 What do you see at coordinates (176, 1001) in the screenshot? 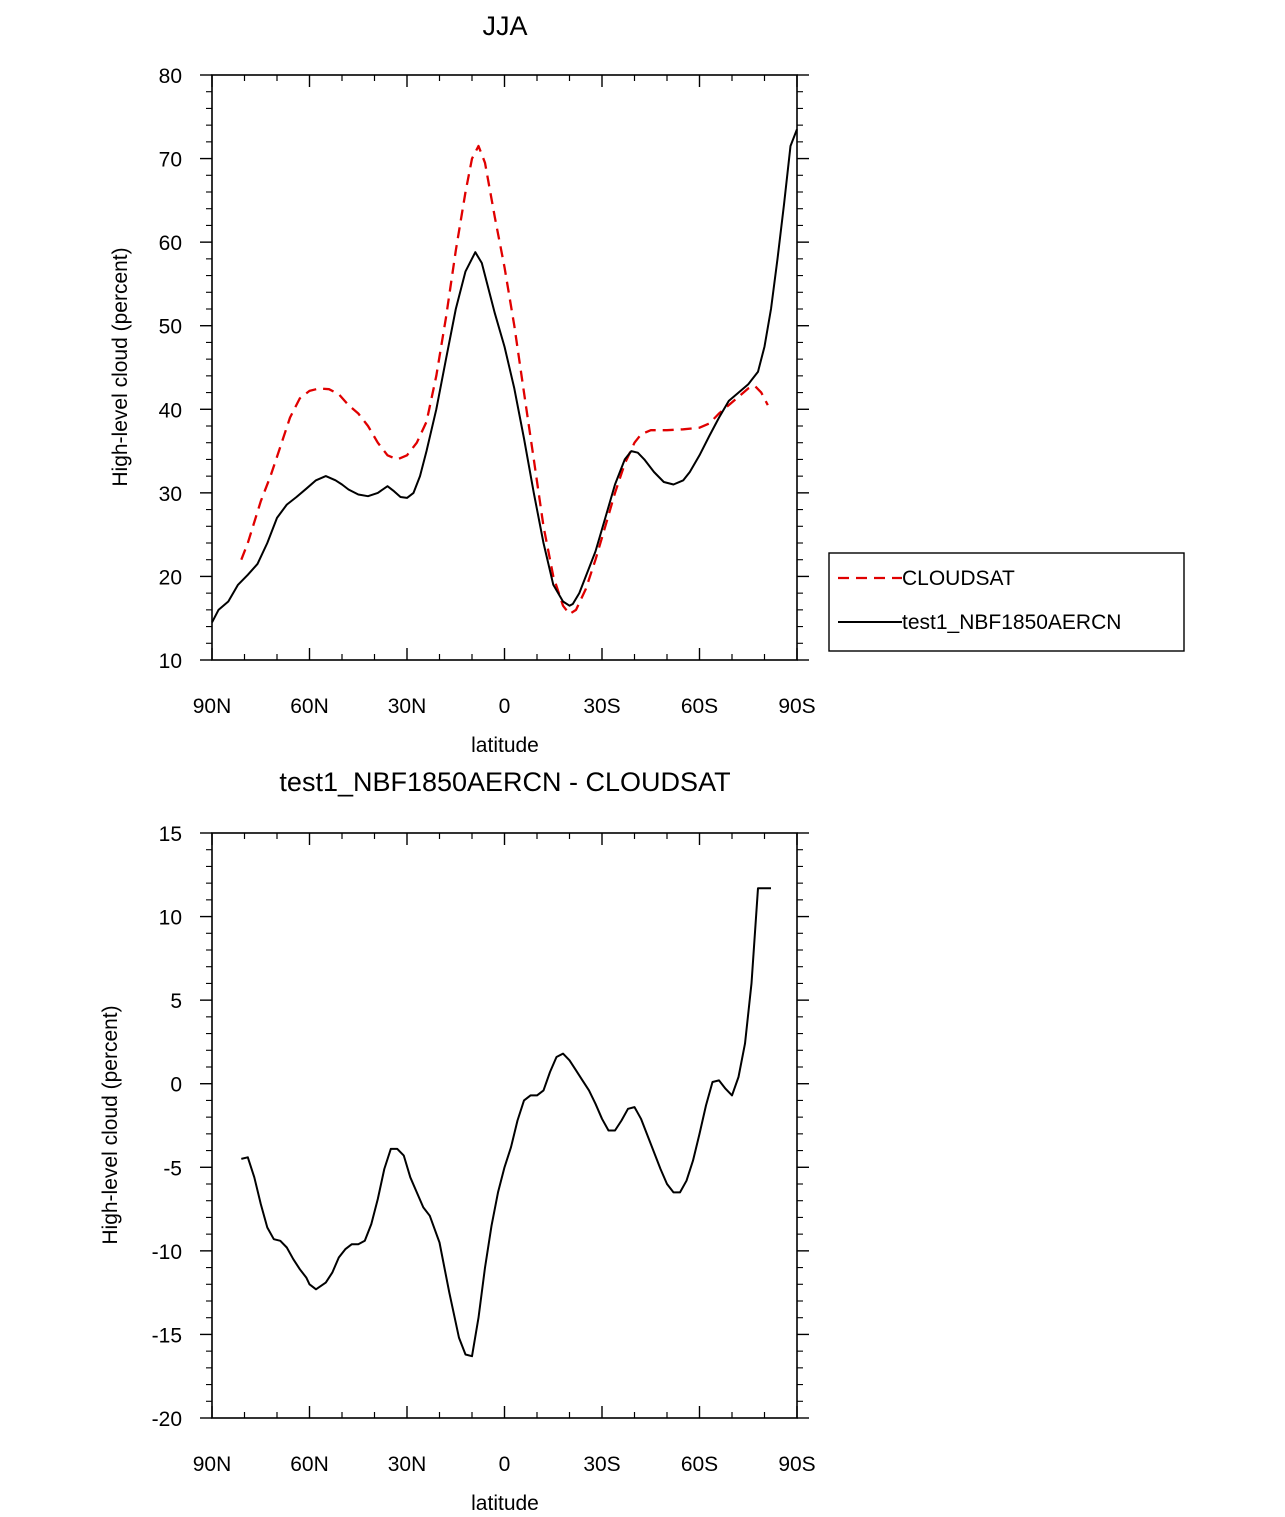
I see `p2-ytick-label: 5` at bounding box center [176, 1001].